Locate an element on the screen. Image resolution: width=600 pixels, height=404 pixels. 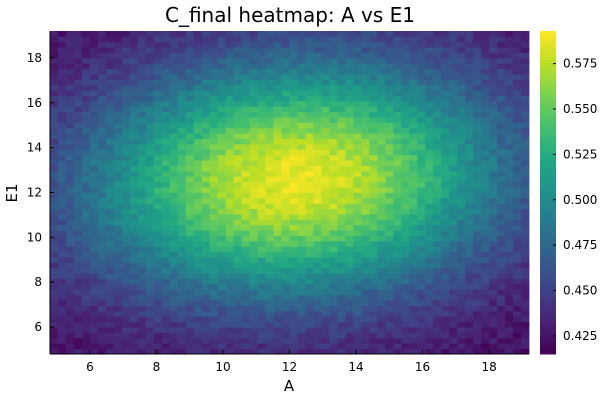
x-tick-label: 14 is located at coordinates (355, 367).